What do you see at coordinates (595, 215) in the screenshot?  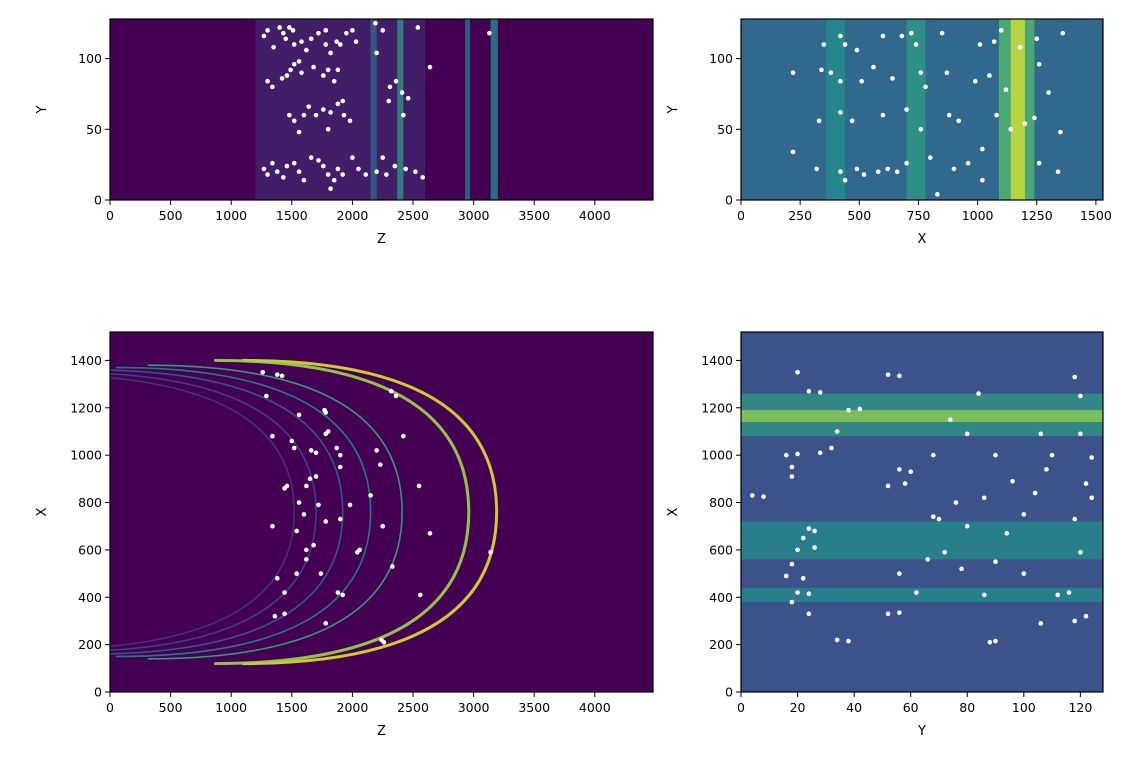 I see `x-tick-label: 4000` at bounding box center [595, 215].